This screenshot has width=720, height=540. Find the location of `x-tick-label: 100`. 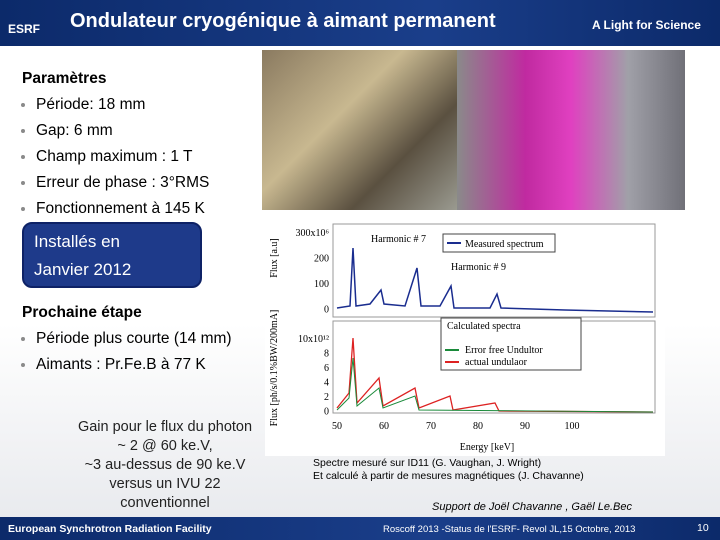

x-tick-label: 100 is located at coordinates (572, 426).